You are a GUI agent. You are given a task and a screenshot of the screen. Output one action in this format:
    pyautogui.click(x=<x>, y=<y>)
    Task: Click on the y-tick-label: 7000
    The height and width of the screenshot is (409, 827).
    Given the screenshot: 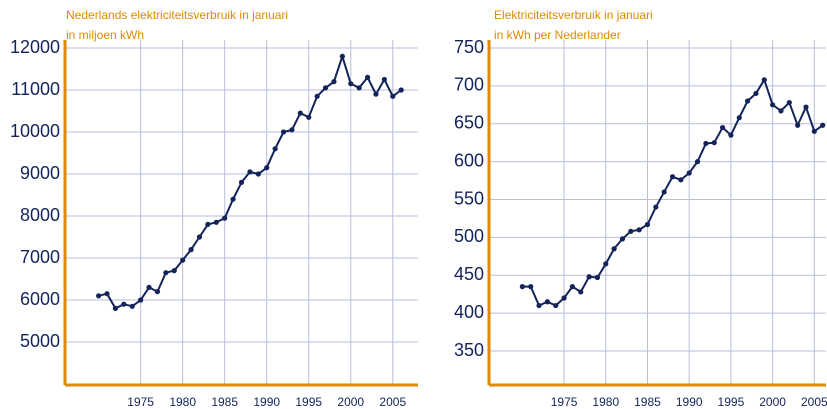 What is the action you would take?
    pyautogui.click(x=40, y=257)
    